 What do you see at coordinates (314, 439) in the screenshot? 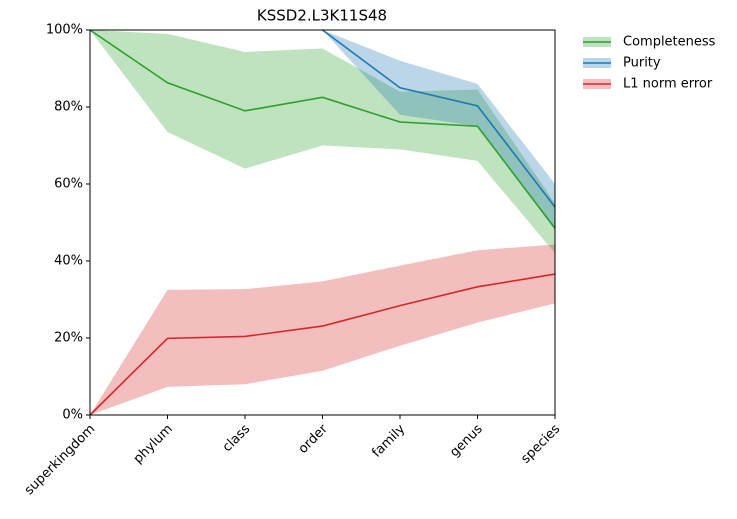
I see `x-tick-label: order` at bounding box center [314, 439].